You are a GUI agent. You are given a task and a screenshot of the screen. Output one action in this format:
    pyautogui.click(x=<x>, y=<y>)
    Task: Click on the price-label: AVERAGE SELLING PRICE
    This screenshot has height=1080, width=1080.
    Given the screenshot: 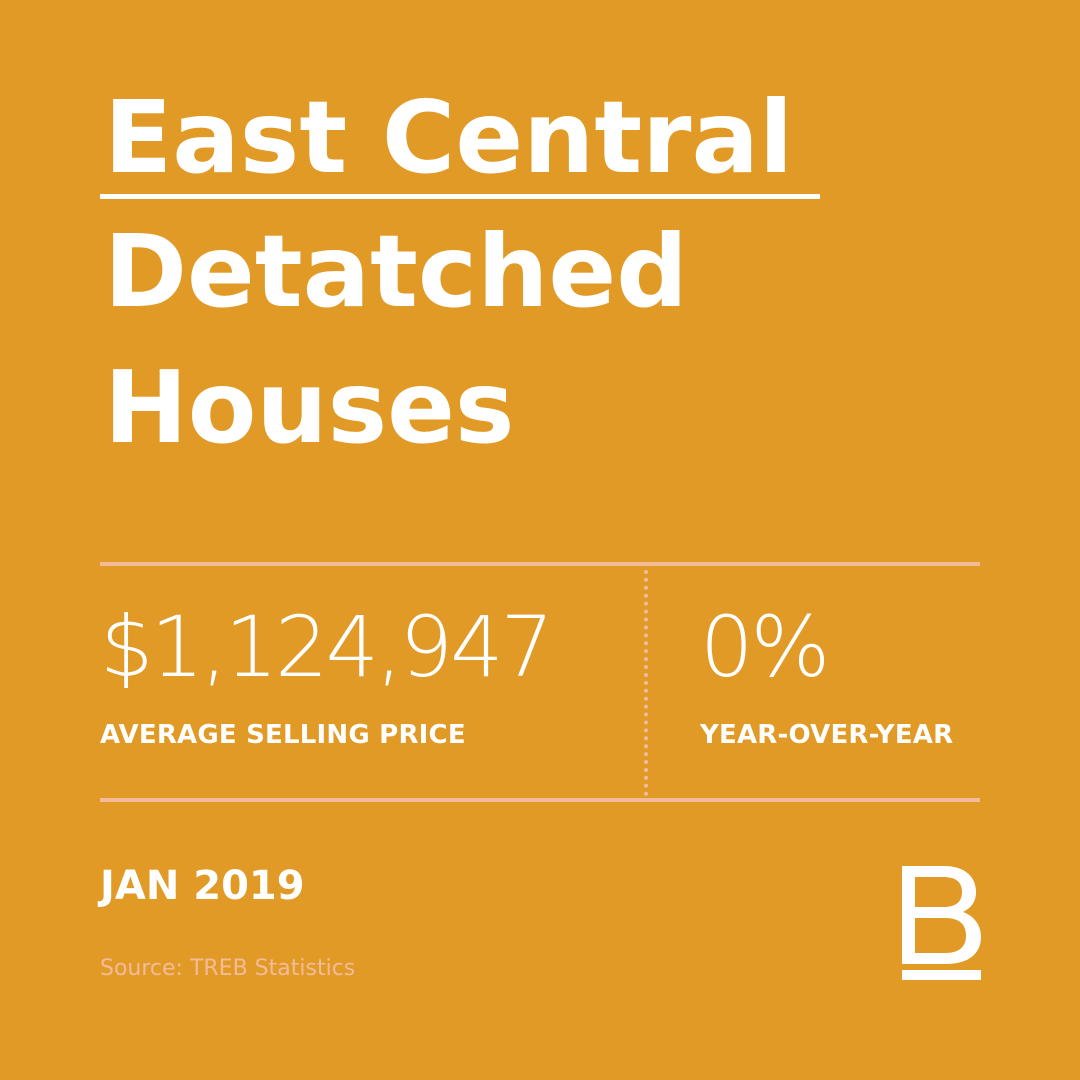 What is the action you would take?
    pyautogui.click(x=283, y=735)
    